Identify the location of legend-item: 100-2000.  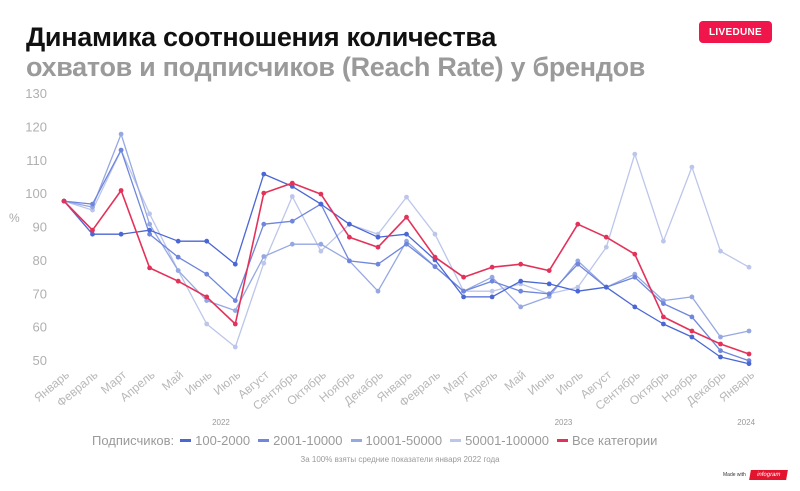
(215, 440).